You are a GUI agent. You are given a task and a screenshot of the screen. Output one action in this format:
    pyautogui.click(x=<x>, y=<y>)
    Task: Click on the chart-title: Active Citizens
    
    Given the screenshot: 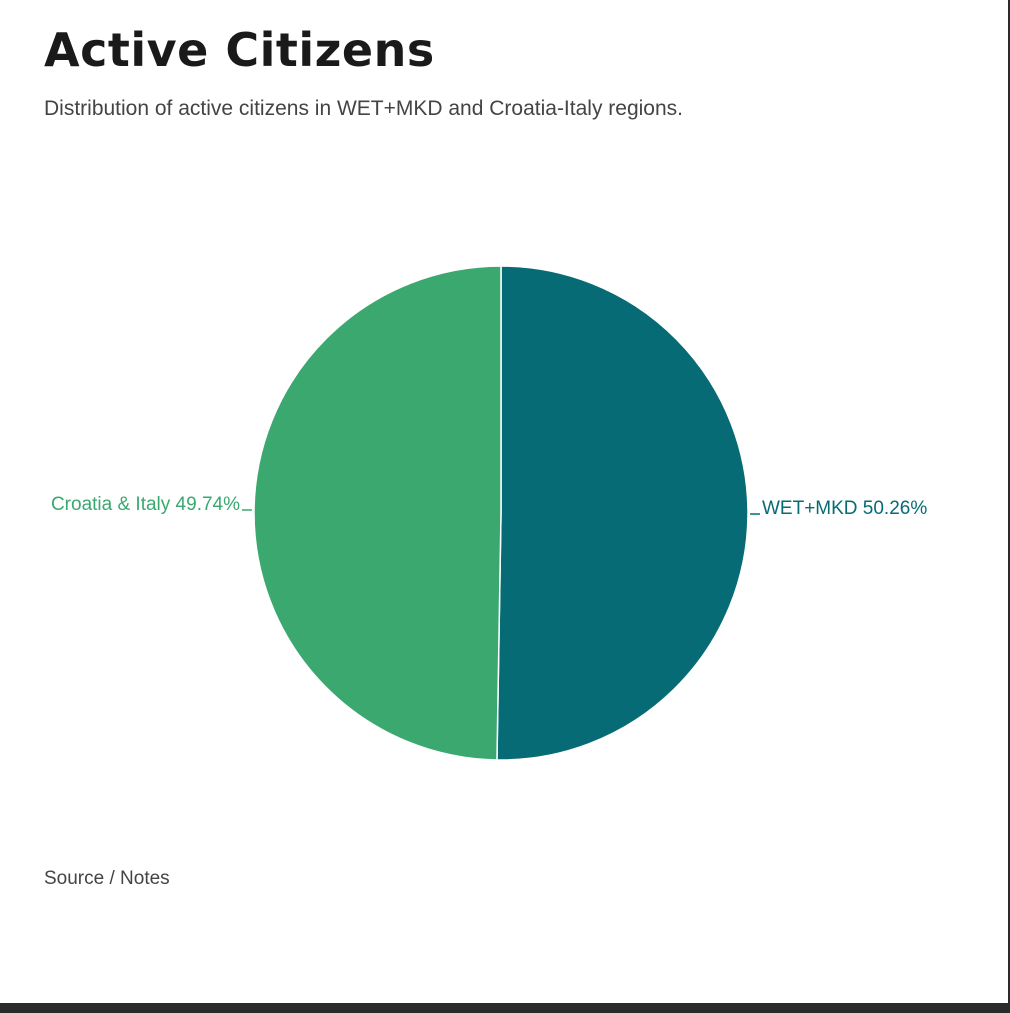 What is the action you would take?
    pyautogui.click(x=239, y=50)
    